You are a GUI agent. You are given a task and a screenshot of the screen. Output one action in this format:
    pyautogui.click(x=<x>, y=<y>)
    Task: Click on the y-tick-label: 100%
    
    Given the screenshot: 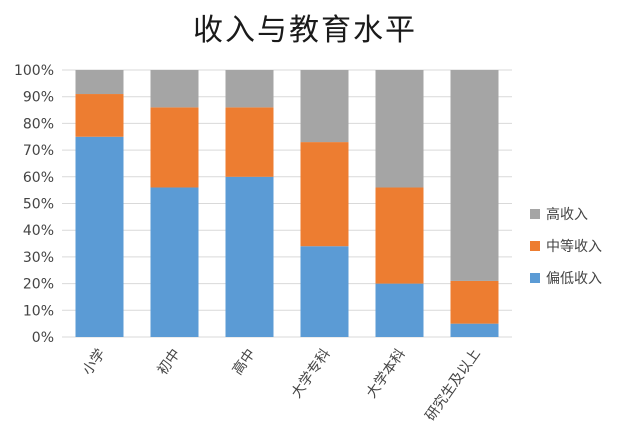 What is the action you would take?
    pyautogui.click(x=34, y=71)
    